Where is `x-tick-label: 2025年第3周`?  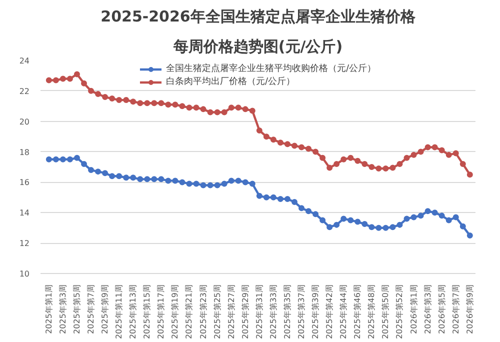 x-tick-label: 2025年第3周 is located at coordinates (63, 309).